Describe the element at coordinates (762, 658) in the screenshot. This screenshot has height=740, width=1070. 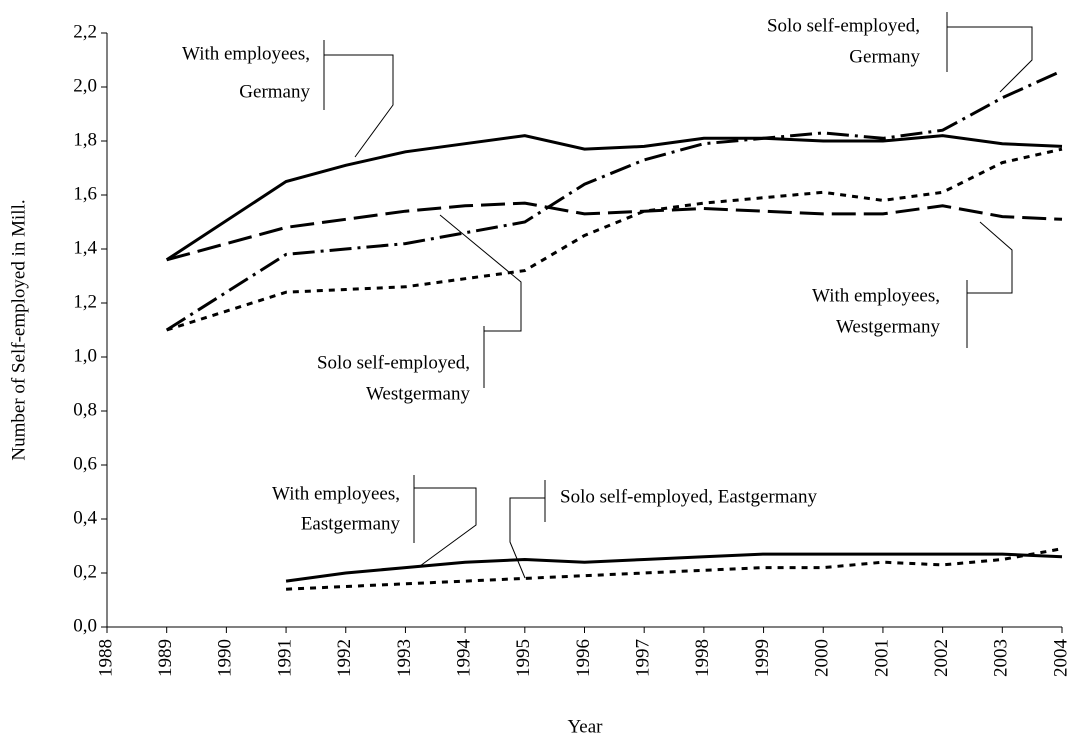
I see `x-tick-label: 1999` at that location.